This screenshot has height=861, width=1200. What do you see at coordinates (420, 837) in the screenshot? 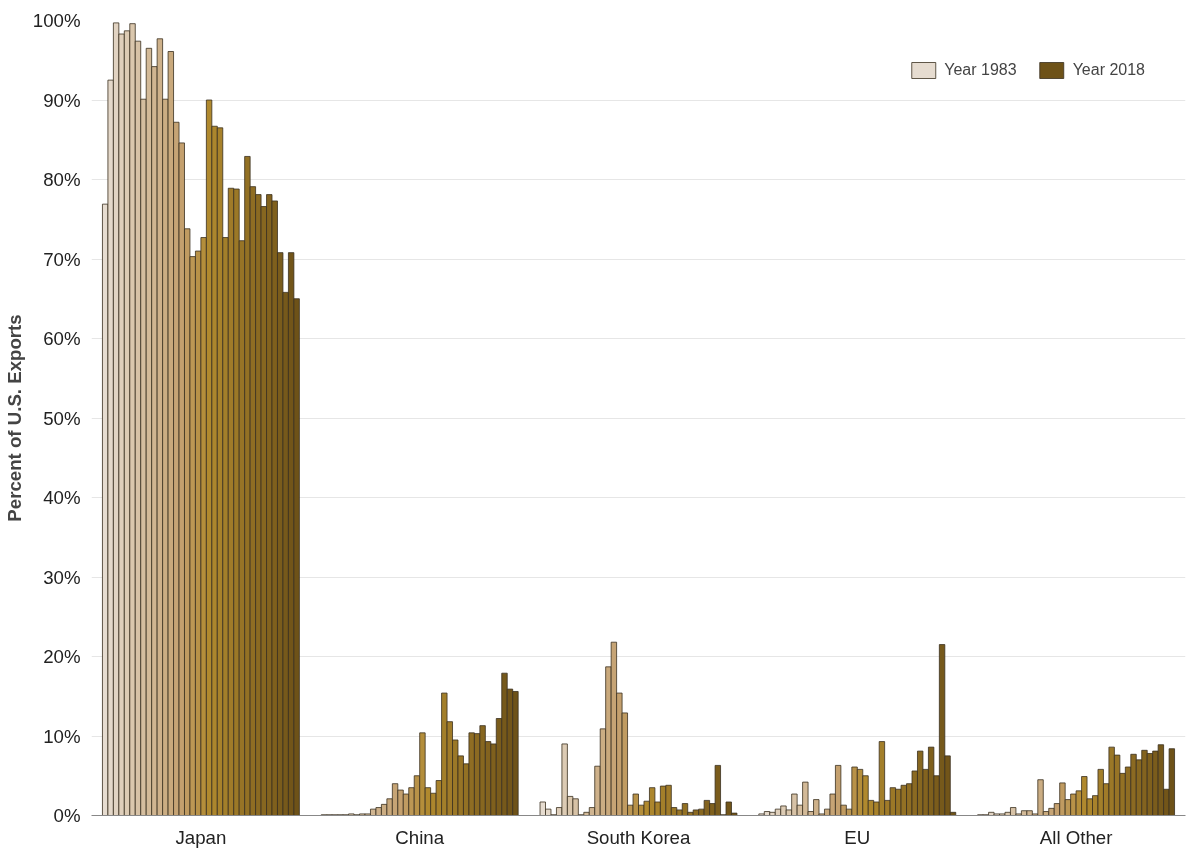
I see `x-tick-label: China` at bounding box center [420, 837].